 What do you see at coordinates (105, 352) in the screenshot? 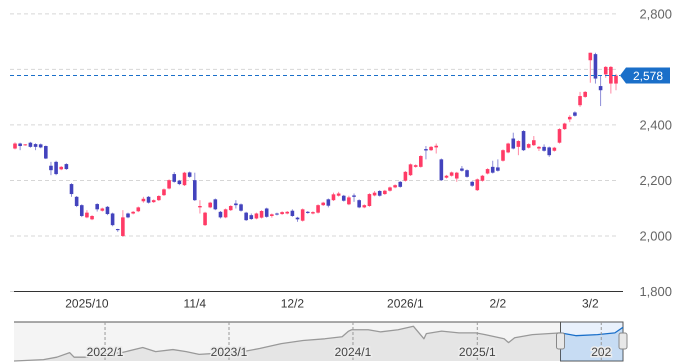
I see `x-tick-label: 2022/1` at bounding box center [105, 352].